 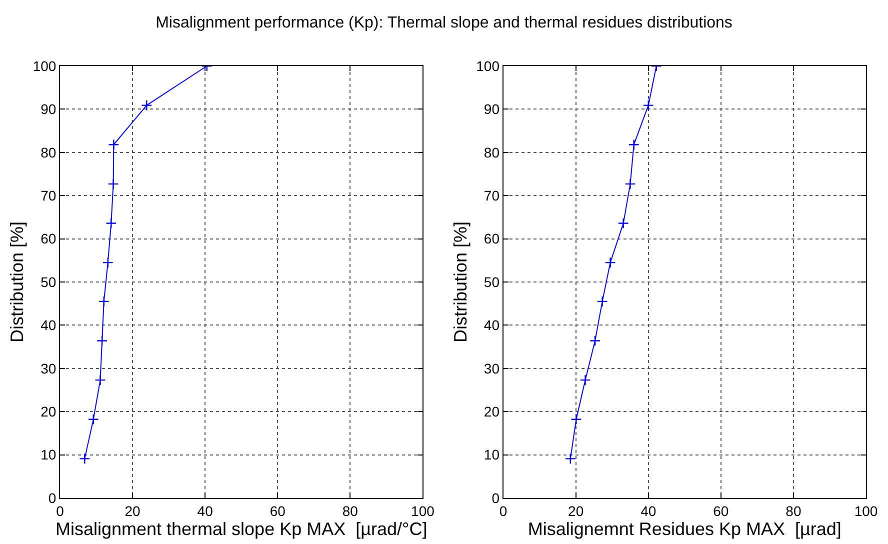 What do you see at coordinates (444, 23) in the screenshot?
I see `chart-title: Misalignment performance (Kp): Thermal slope and thermal residues distributions` at bounding box center [444, 23].